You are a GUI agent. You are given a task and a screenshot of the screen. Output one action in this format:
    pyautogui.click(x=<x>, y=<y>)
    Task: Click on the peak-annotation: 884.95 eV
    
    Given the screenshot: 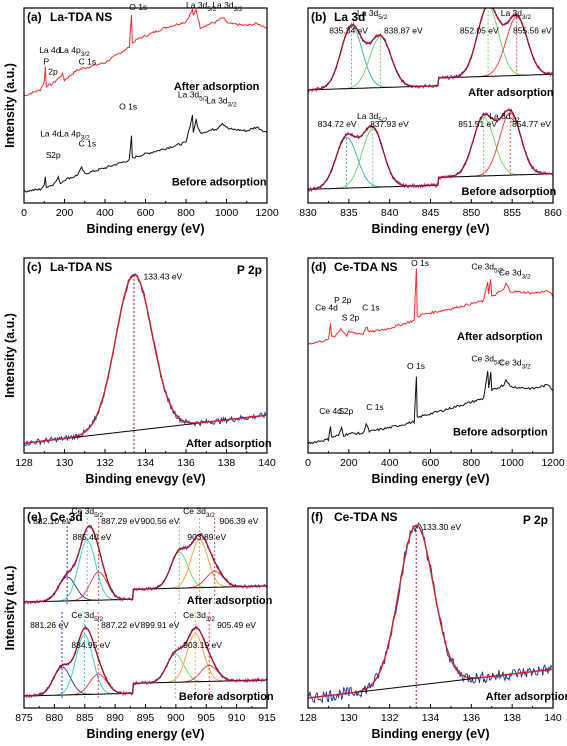 What is the action you would take?
    pyautogui.click(x=90, y=645)
    